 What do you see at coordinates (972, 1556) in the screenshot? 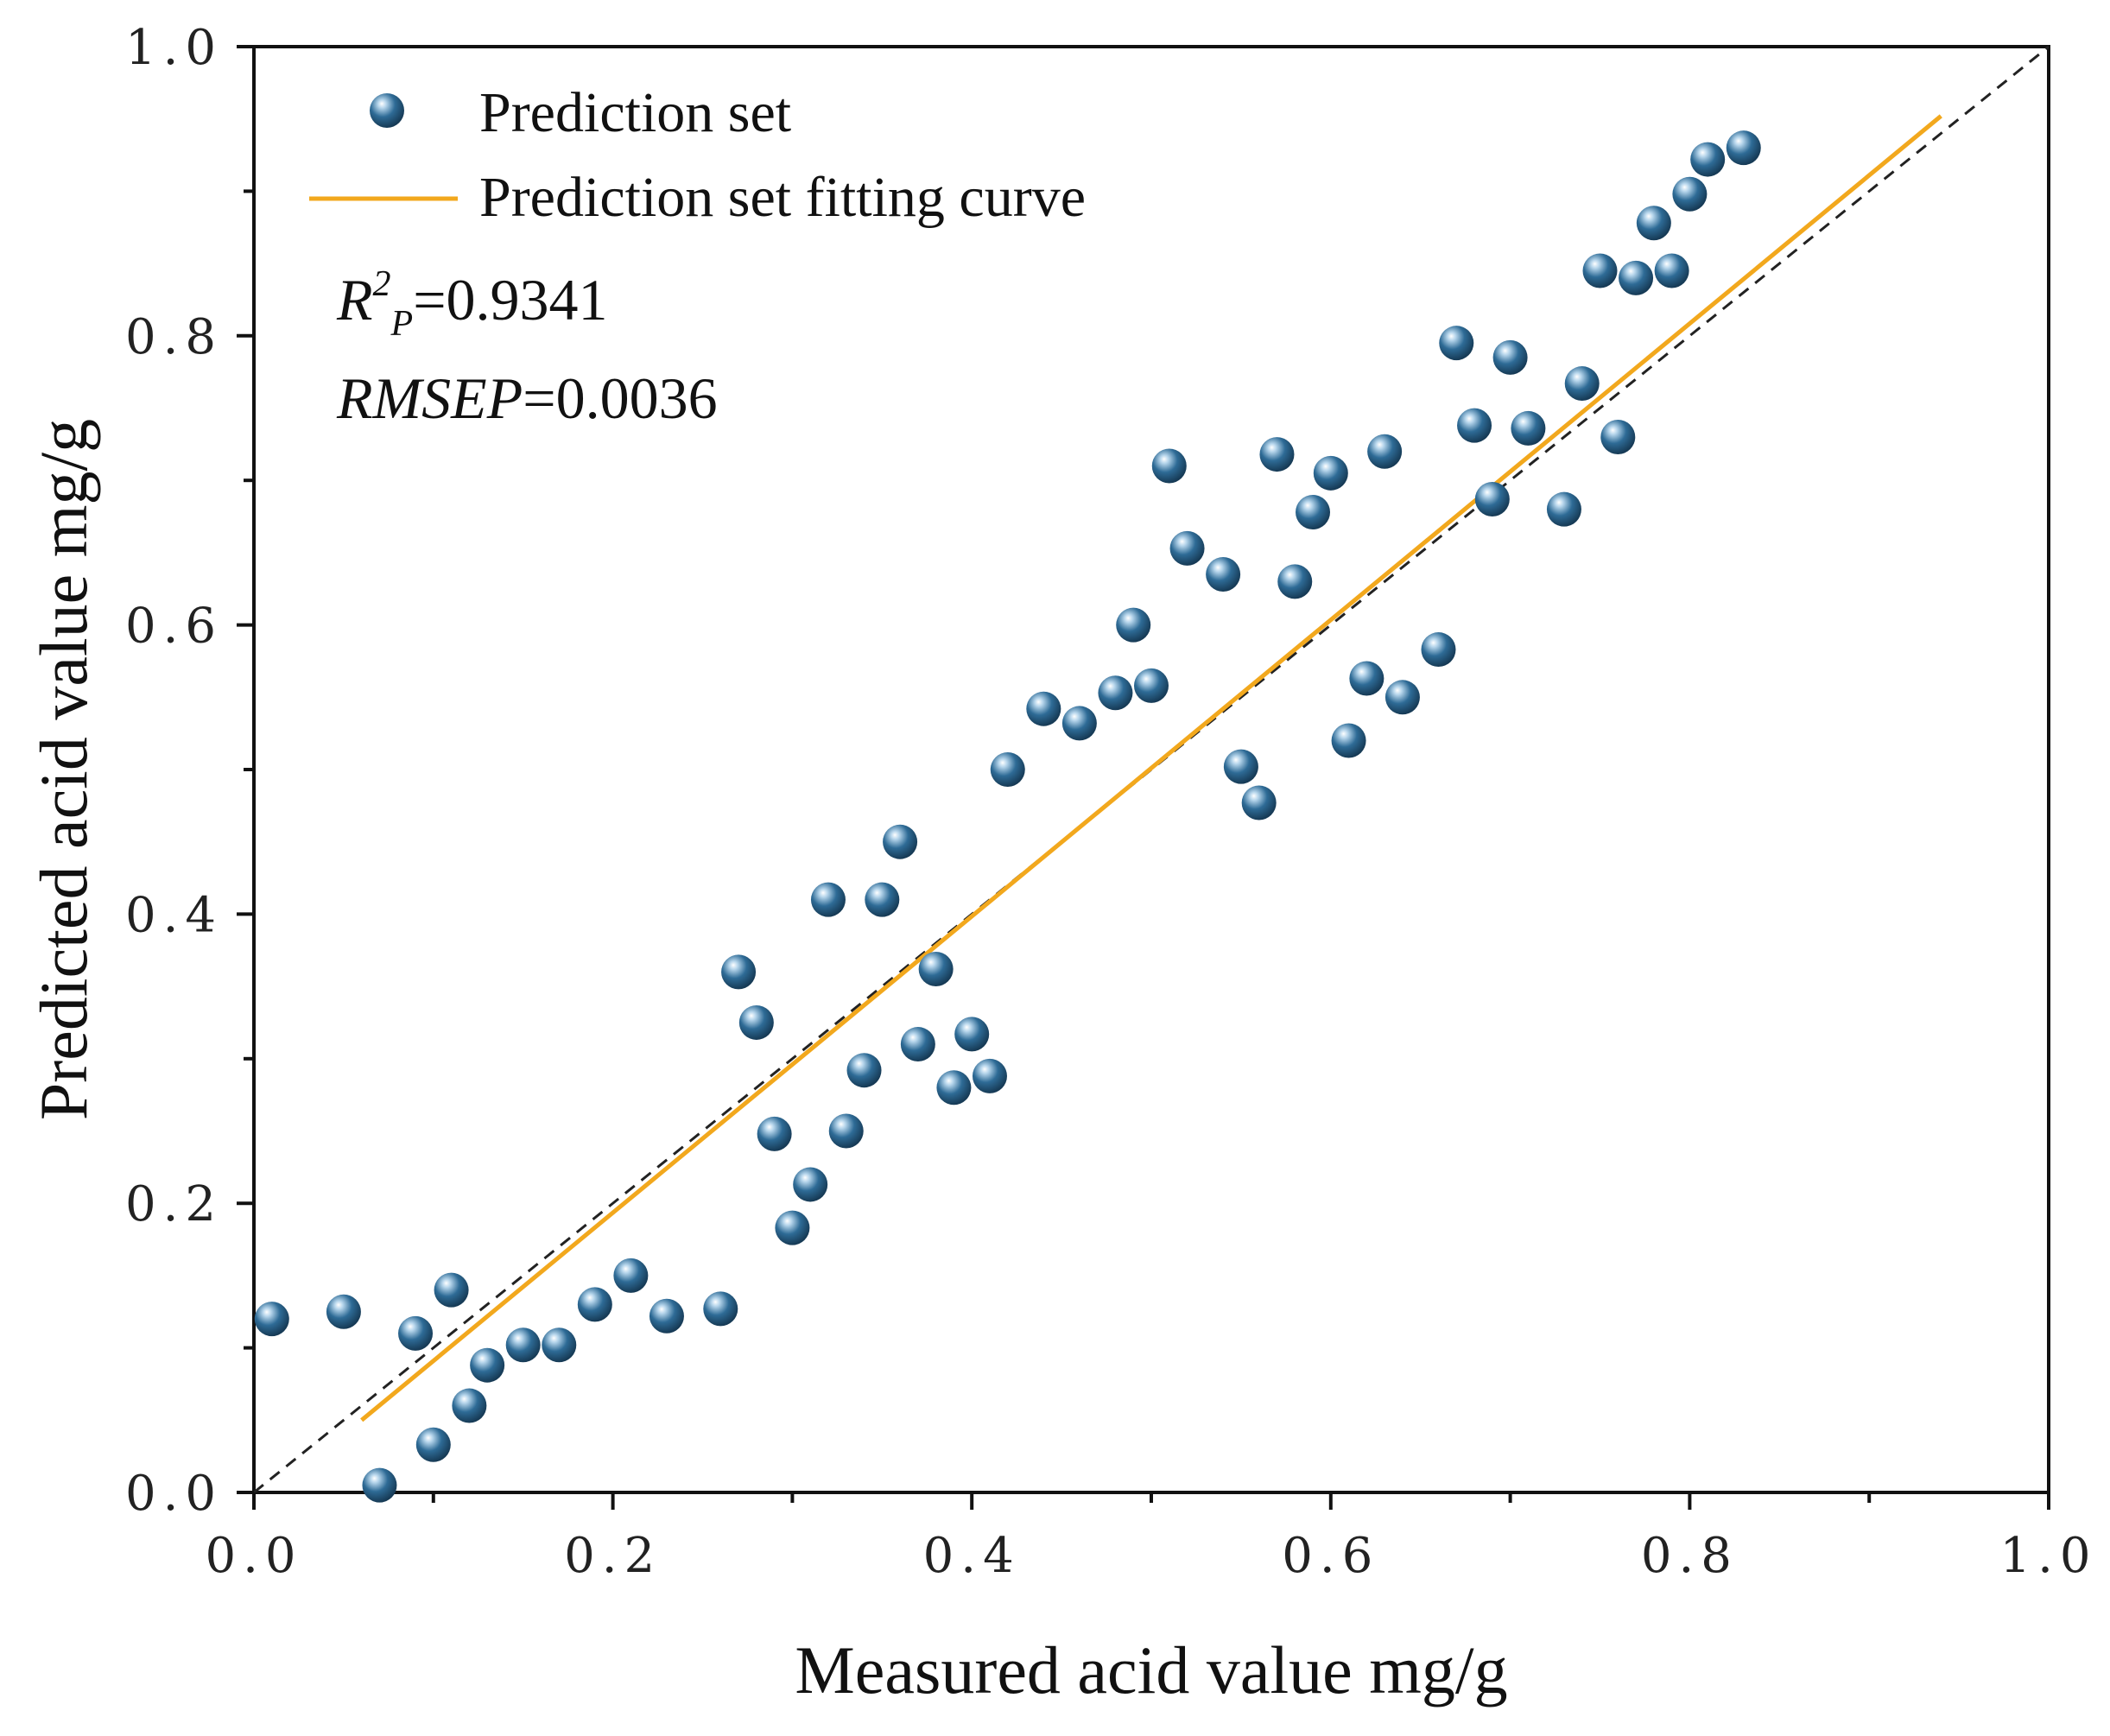
I see `x-tick-label: 0.4` at bounding box center [972, 1556].